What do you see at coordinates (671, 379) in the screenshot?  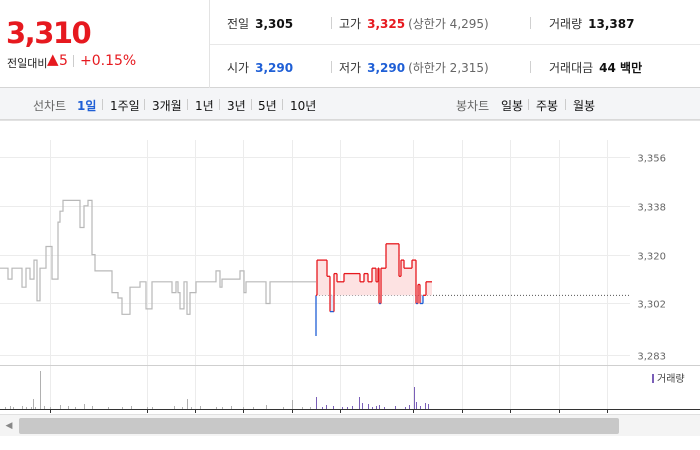 I see `volume-legend-label: 거래량` at bounding box center [671, 379].